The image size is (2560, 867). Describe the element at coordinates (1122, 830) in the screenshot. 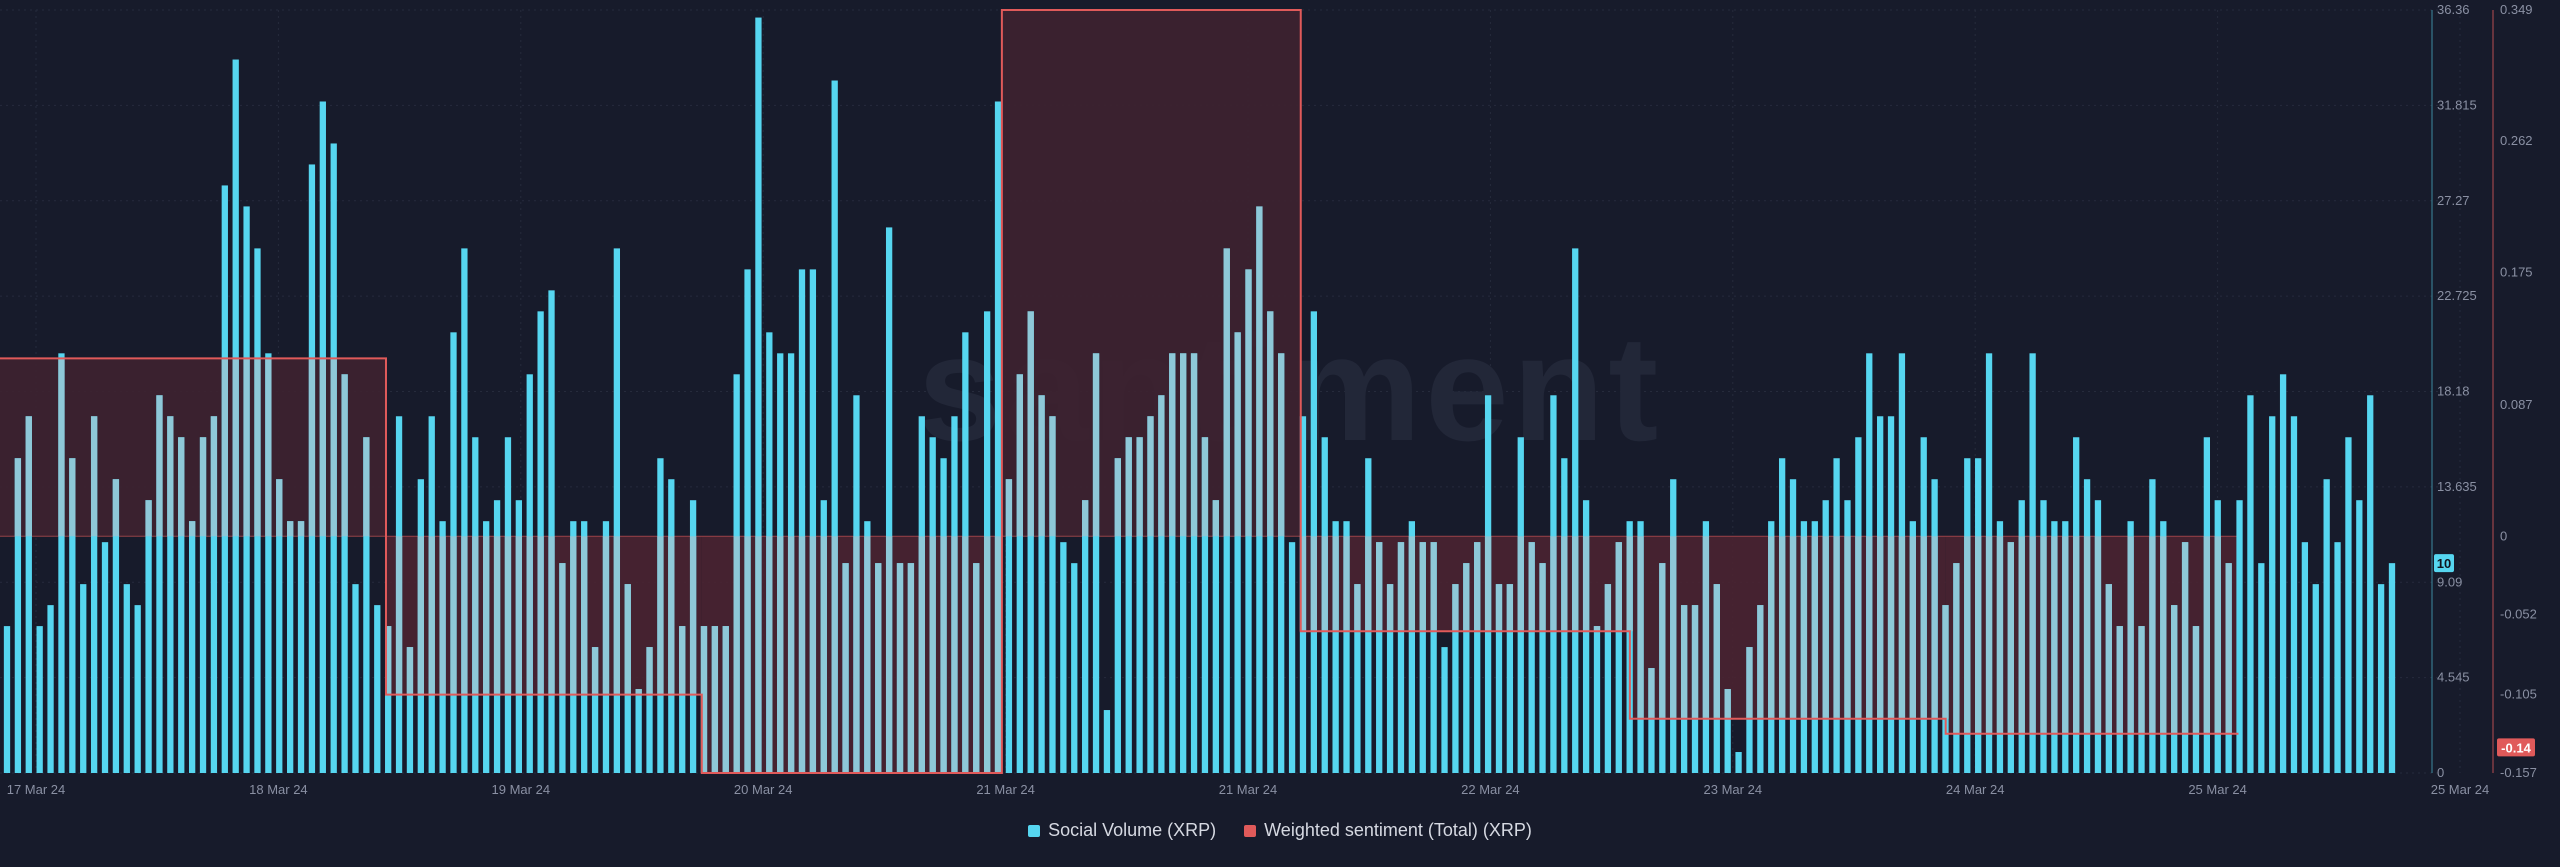

I see `legend-item-social-volume: Social Volume (XRP)` at that location.